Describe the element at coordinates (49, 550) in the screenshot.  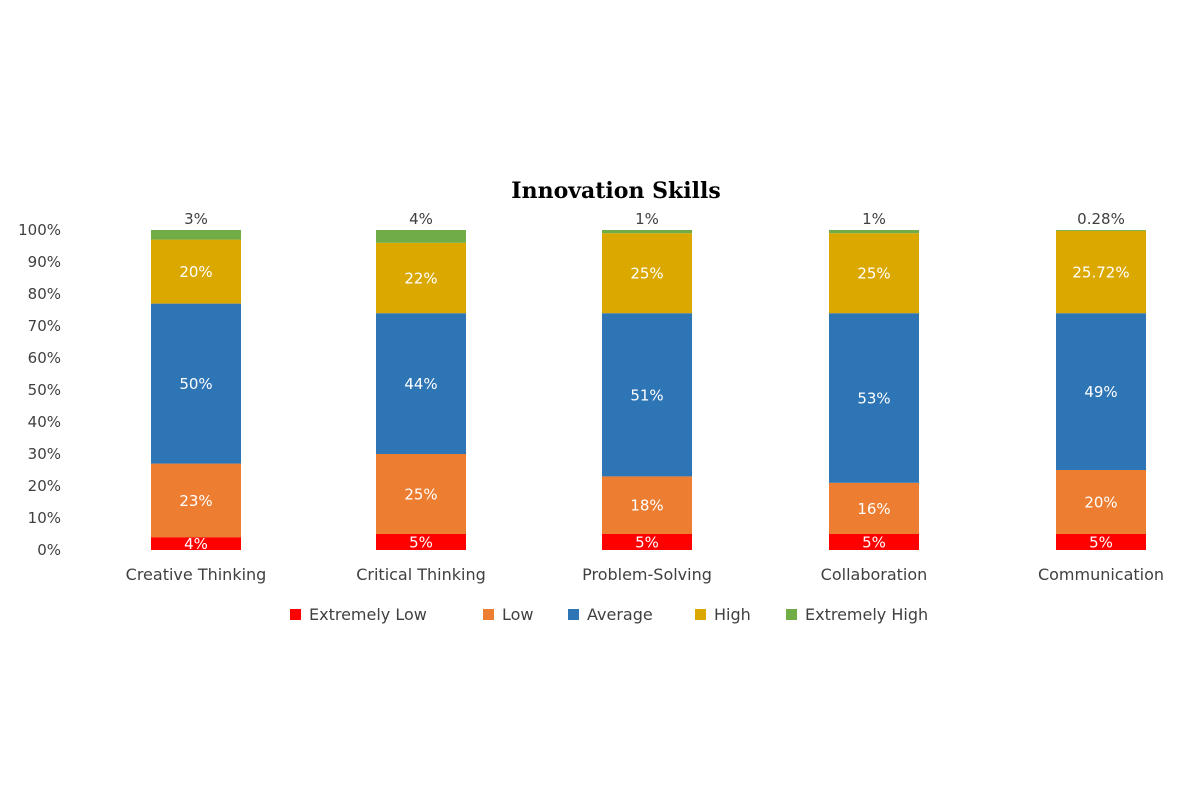
I see `y-tick-label: 0%` at that location.